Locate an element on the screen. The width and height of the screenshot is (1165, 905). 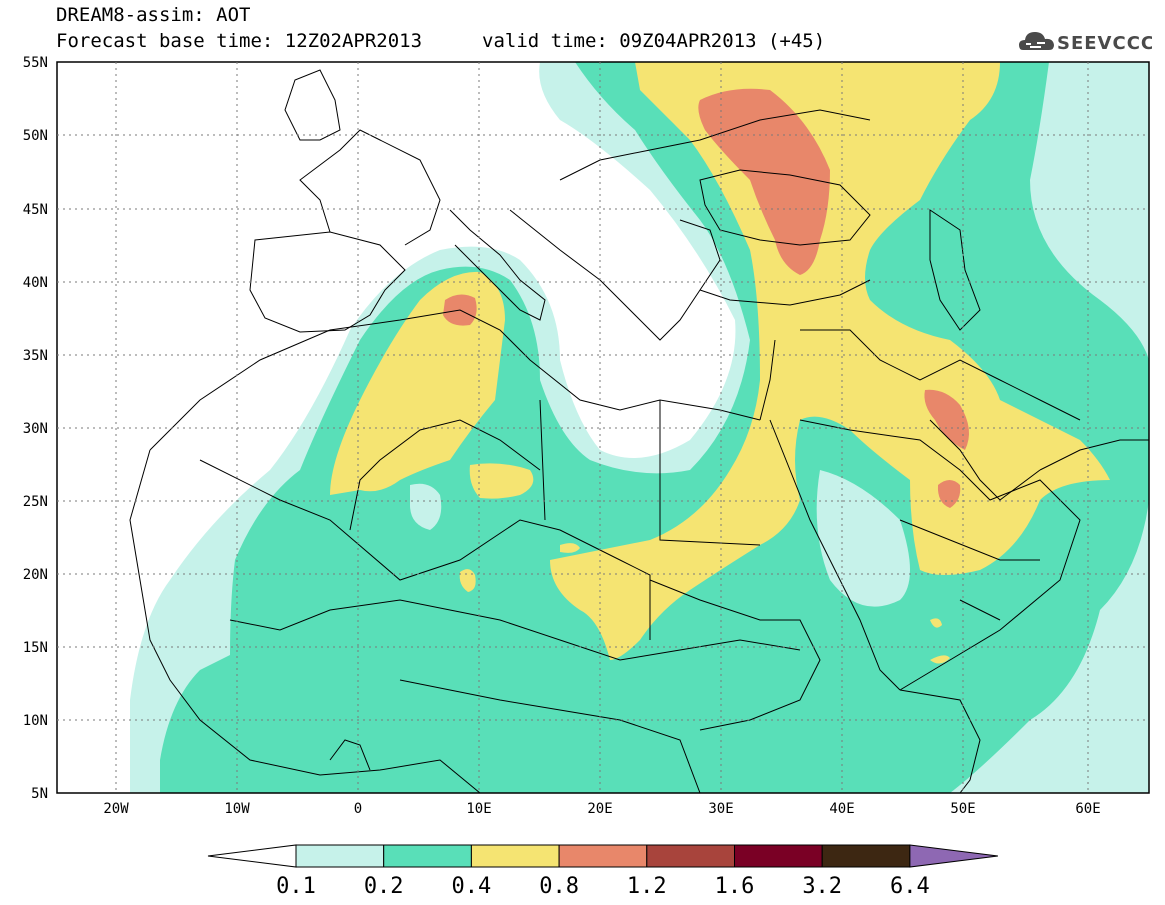
coast-gulf-of-guinea is located at coordinates (350, 755).